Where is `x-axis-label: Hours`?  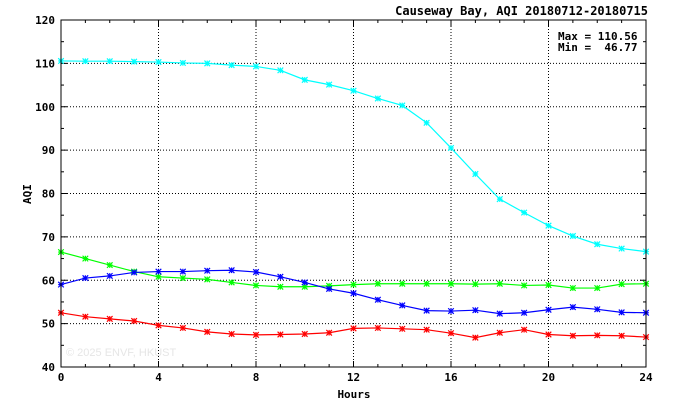
x-axis-label: Hours is located at coordinates (353, 394).